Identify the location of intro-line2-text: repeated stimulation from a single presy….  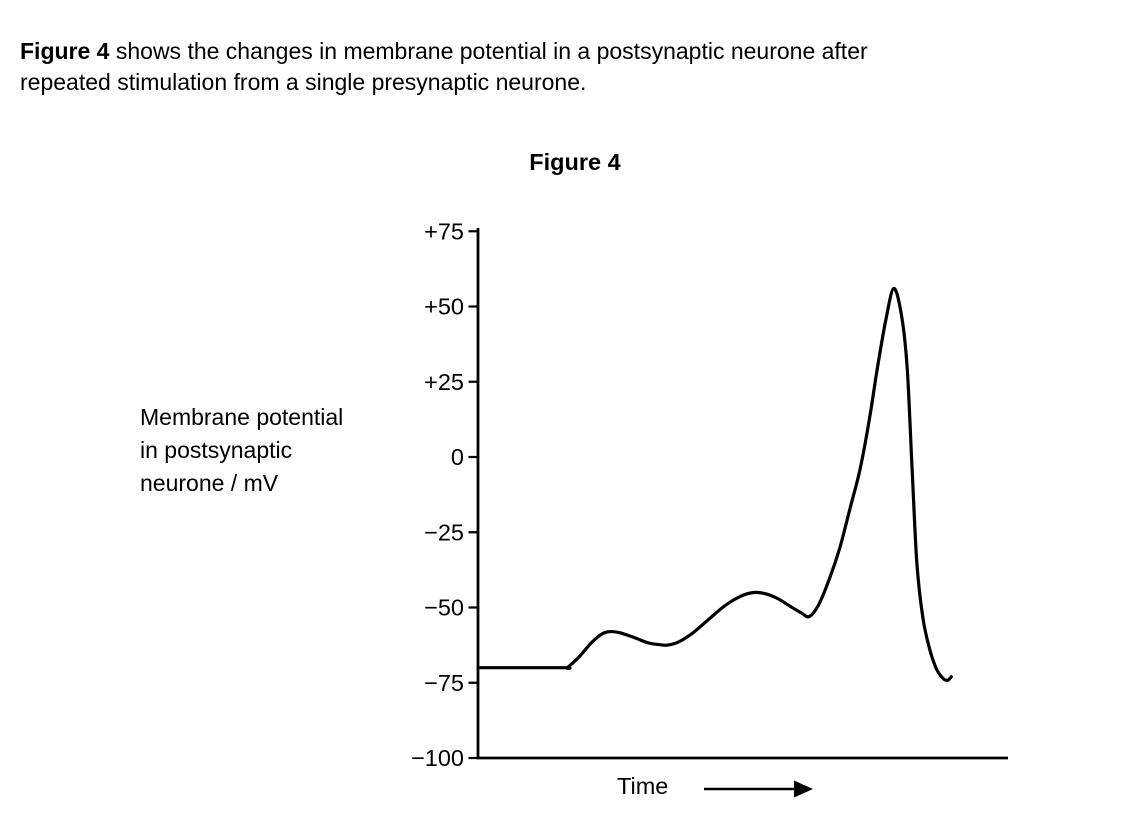
(303, 82).